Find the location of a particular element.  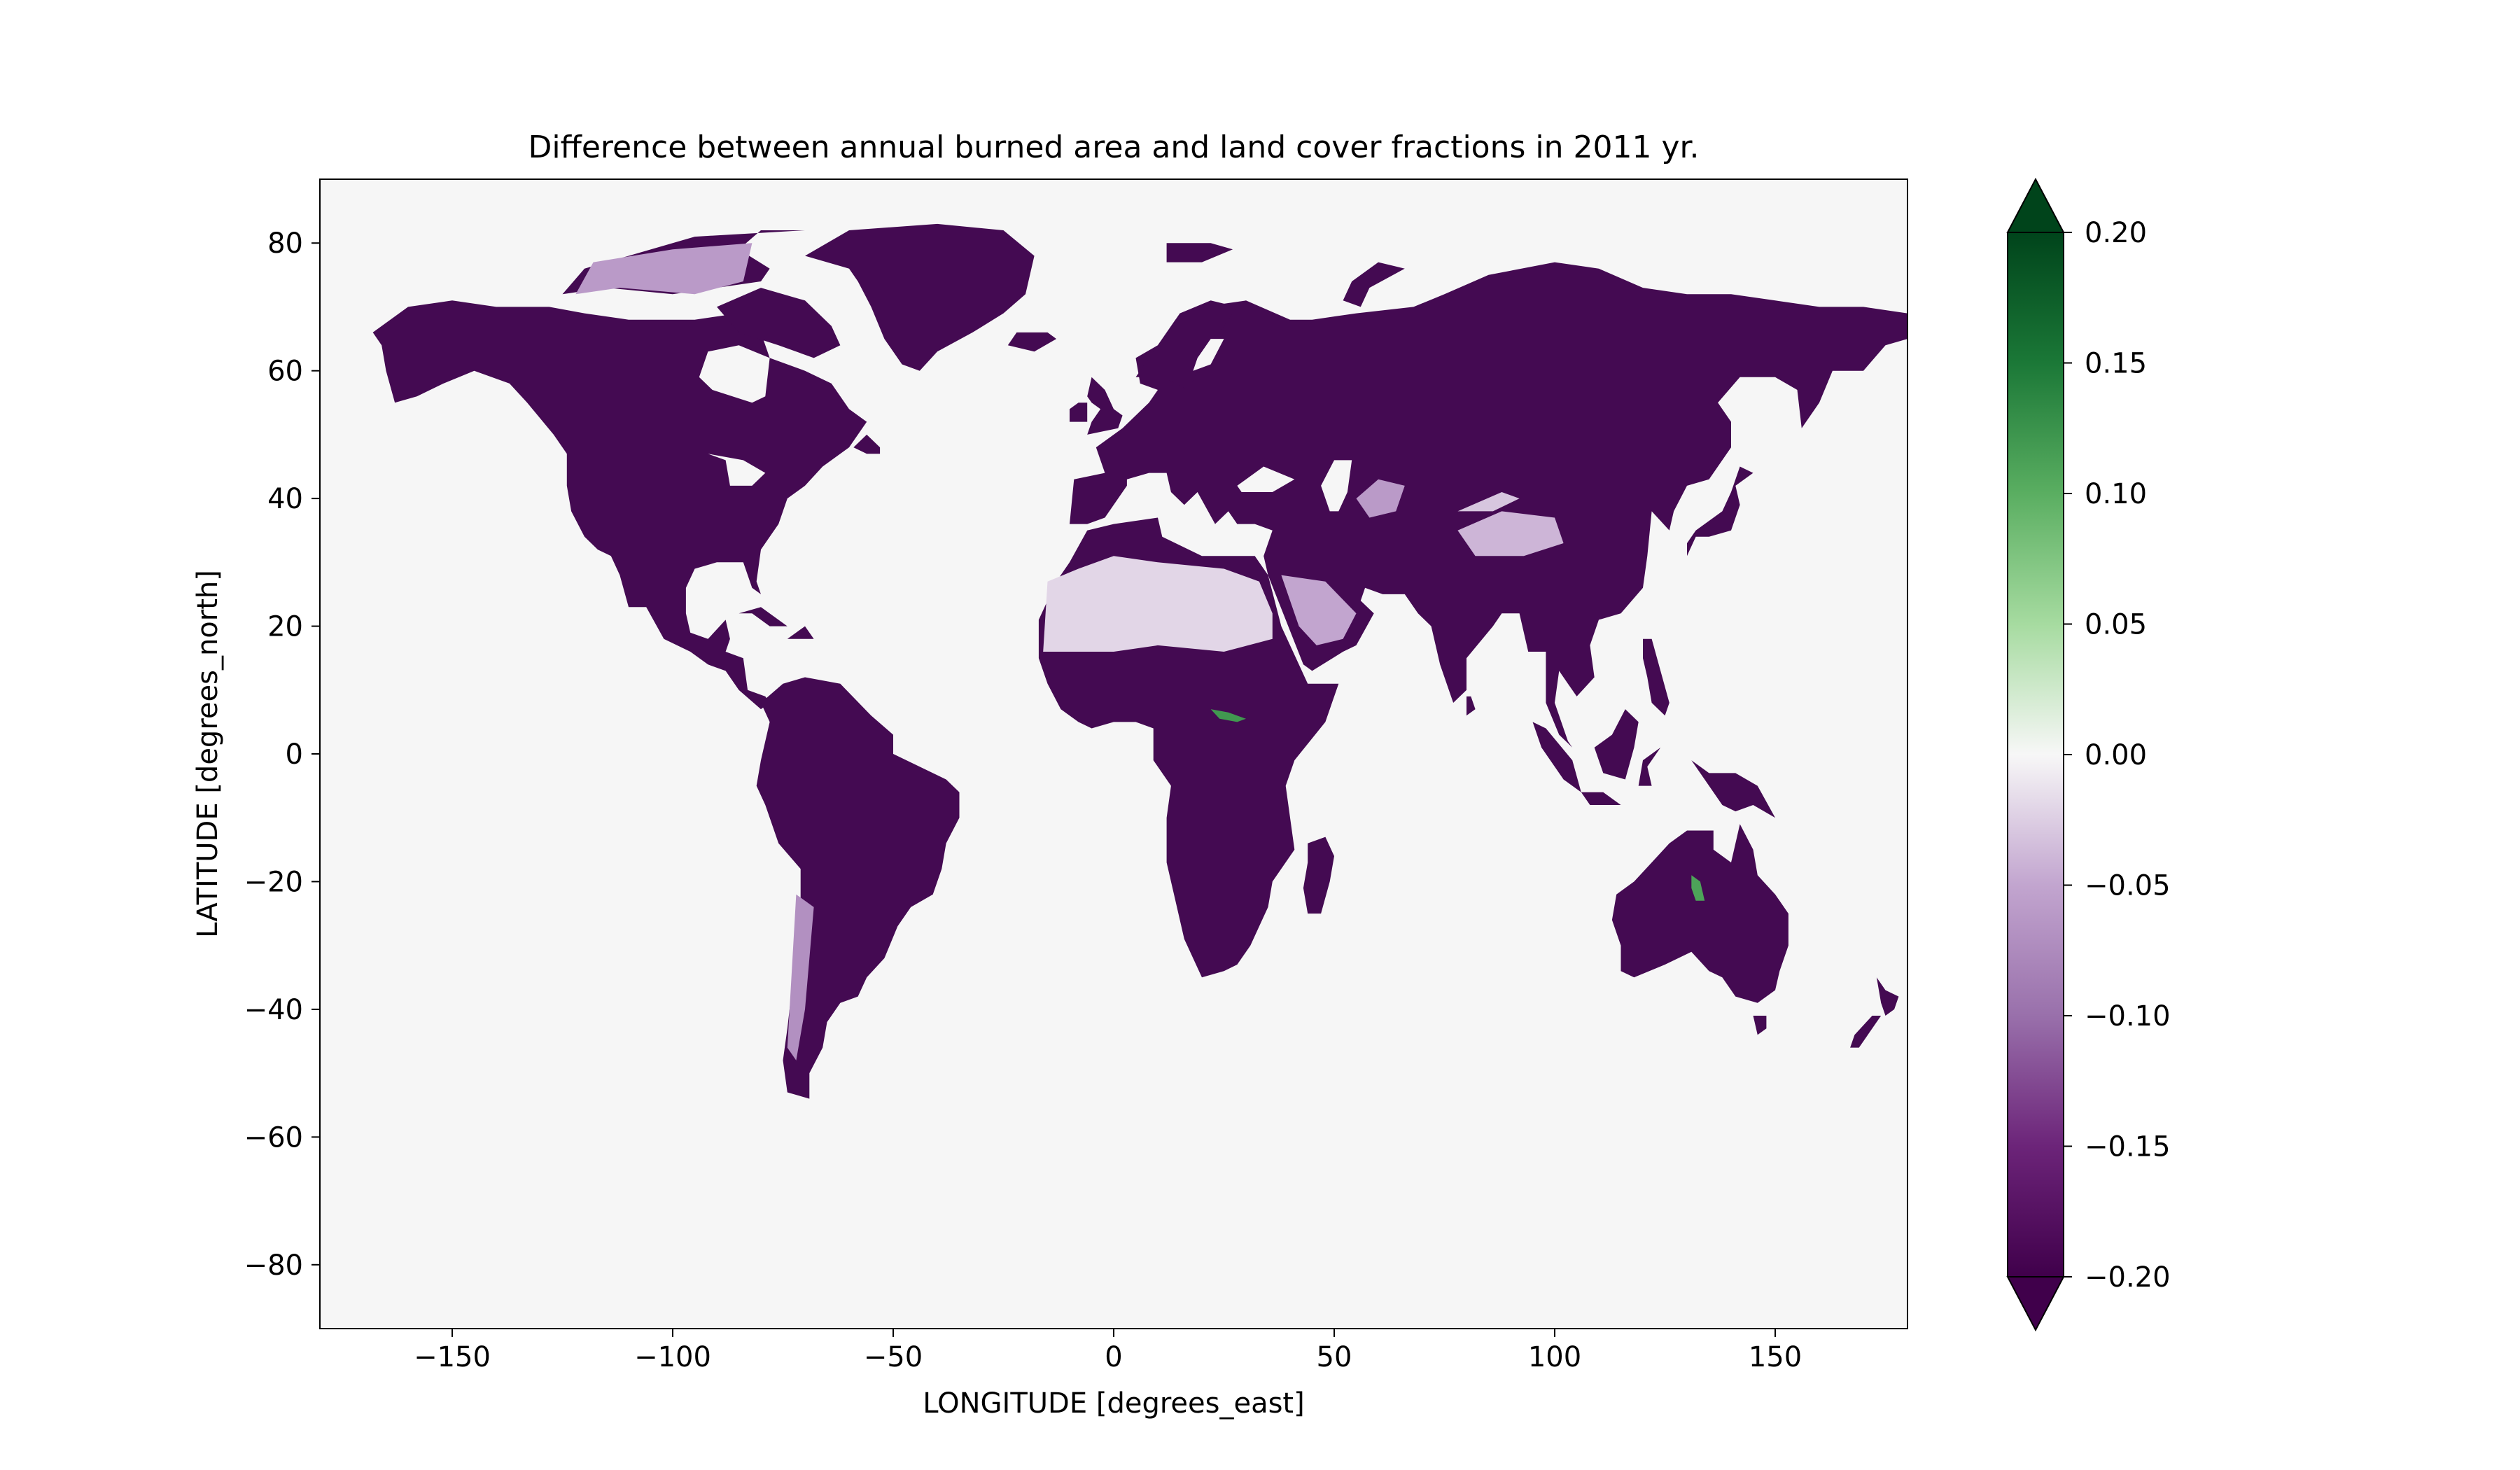

land-newfoundland is located at coordinates (867, 444).